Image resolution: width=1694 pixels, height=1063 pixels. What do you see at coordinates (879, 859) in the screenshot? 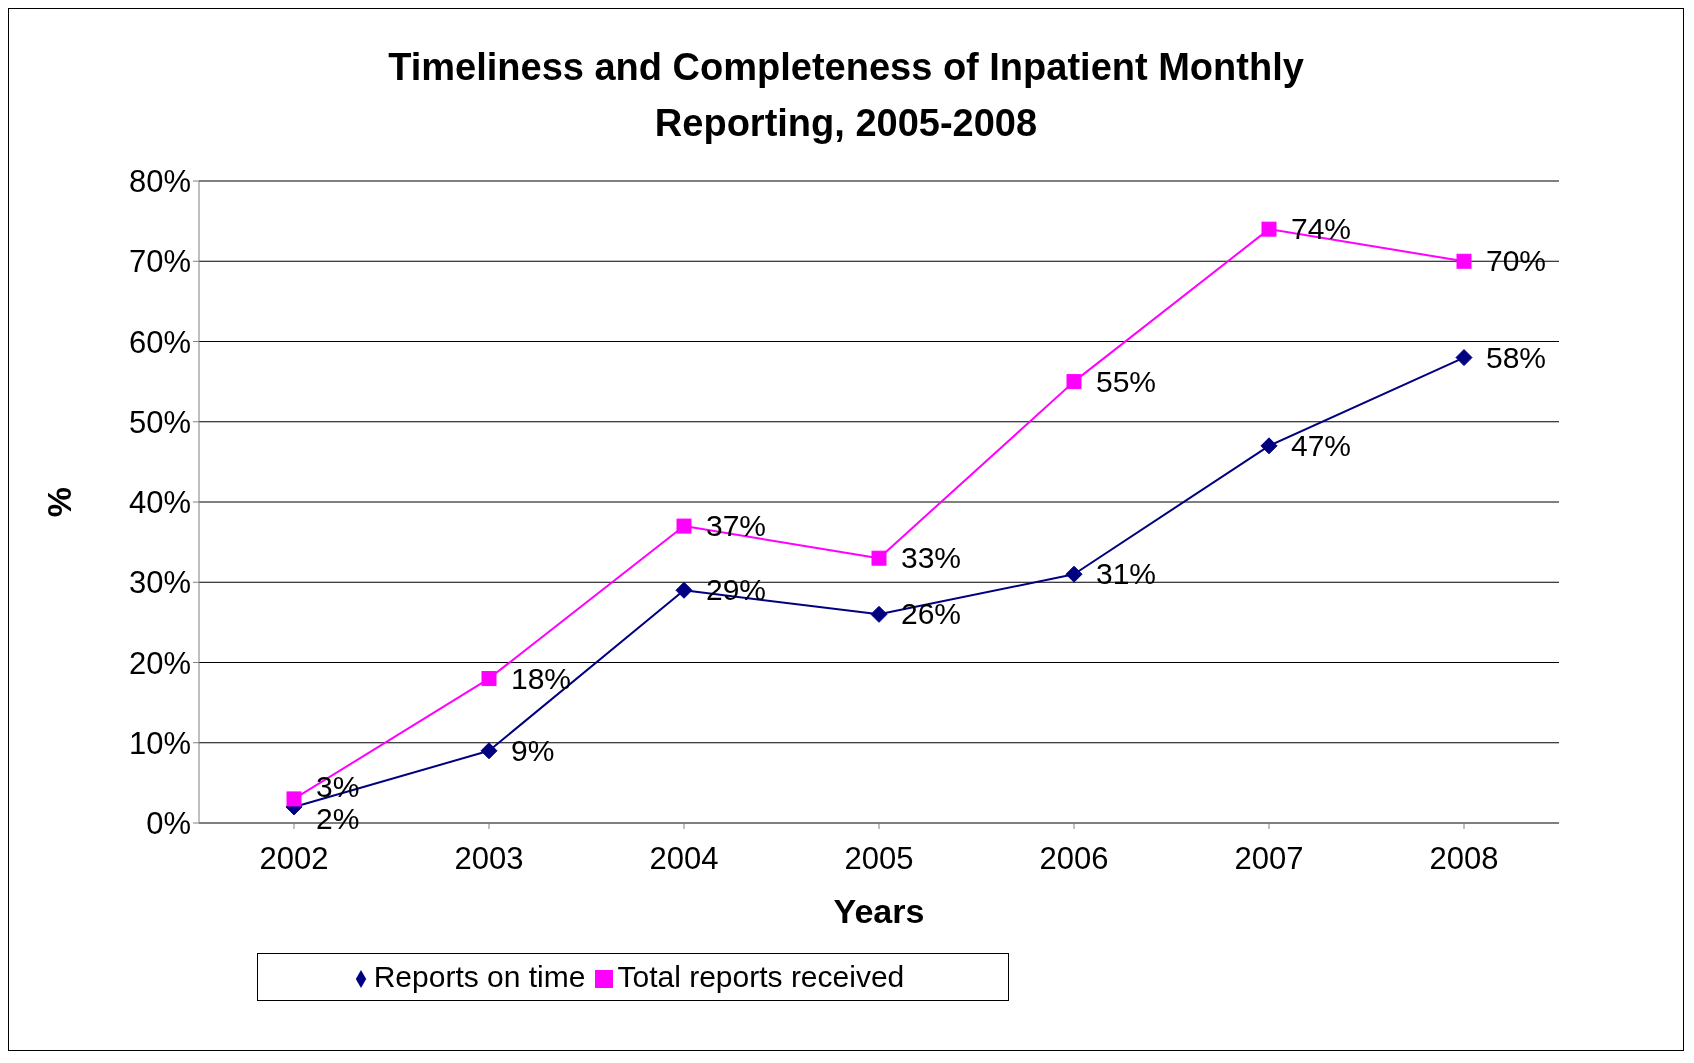
I see `x-tick-label: 2005` at bounding box center [879, 859].